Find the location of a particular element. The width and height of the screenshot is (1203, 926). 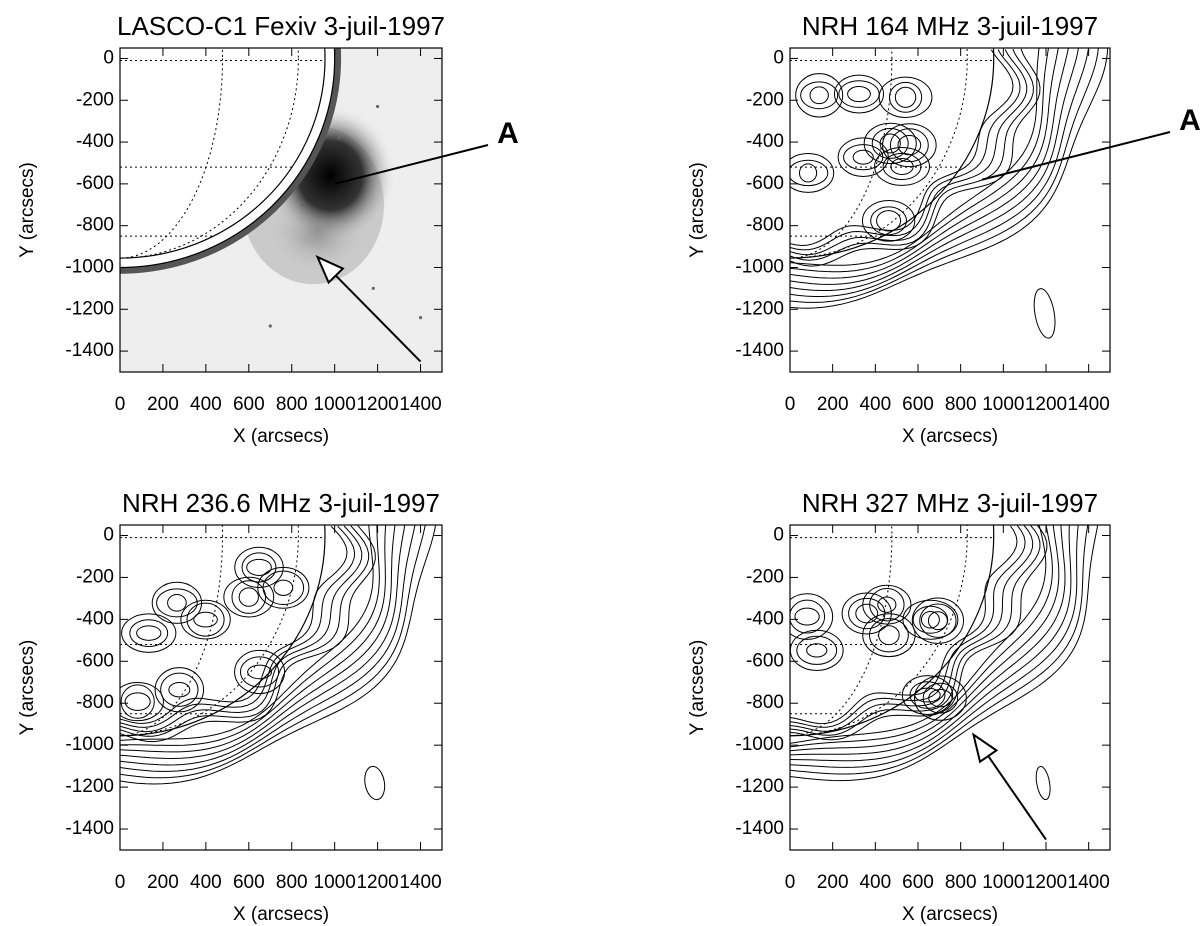

beam is located at coordinates (1044, 313).